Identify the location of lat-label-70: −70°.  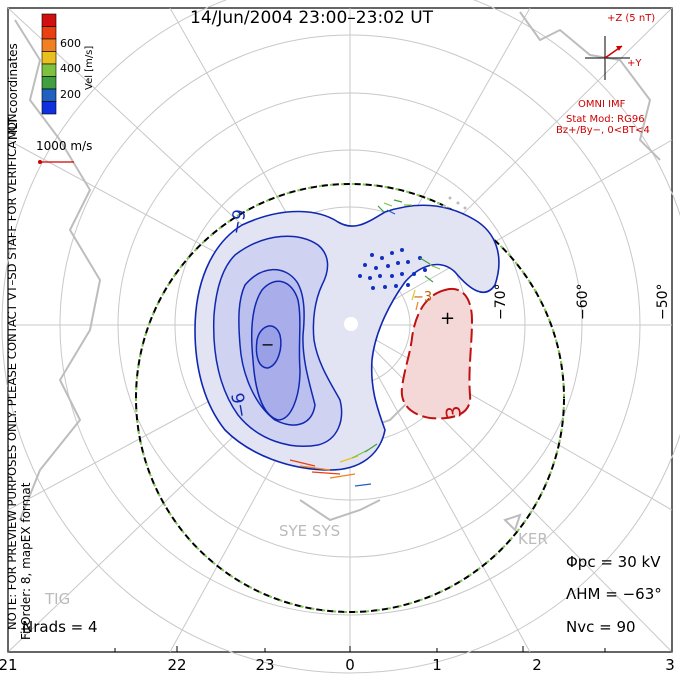
(501, 301).